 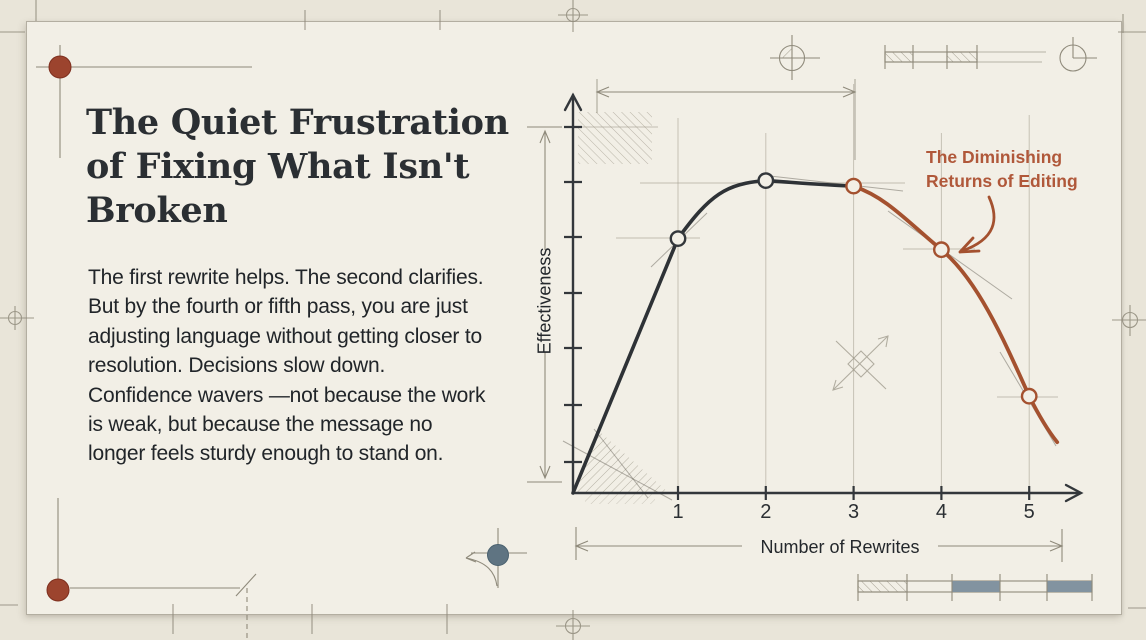 What do you see at coordinates (615, 138) in the screenshot?
I see `hatch-region-top-left` at bounding box center [615, 138].